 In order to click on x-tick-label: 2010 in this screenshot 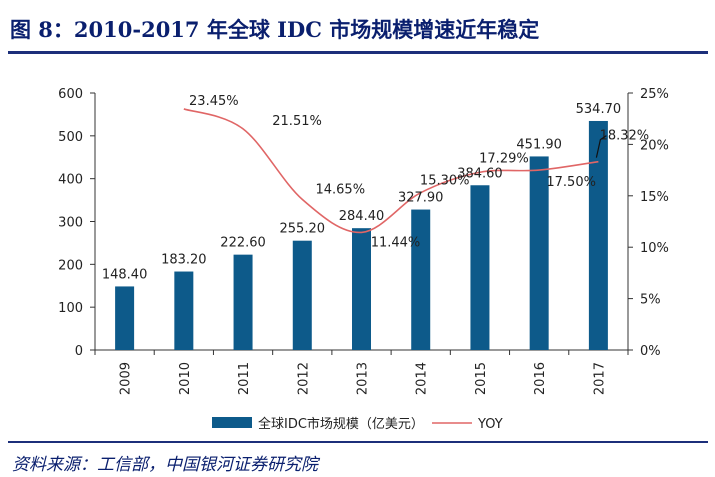, I will do `click(185, 378)`.